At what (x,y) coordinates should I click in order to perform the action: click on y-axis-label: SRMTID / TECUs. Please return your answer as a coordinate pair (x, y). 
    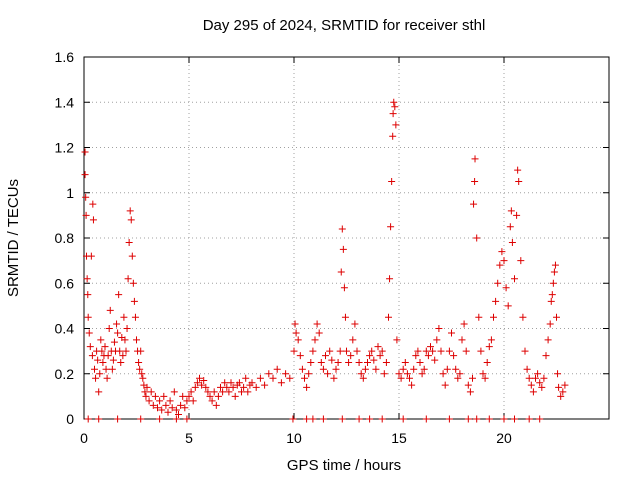
    Looking at the image, I should click on (13, 238).